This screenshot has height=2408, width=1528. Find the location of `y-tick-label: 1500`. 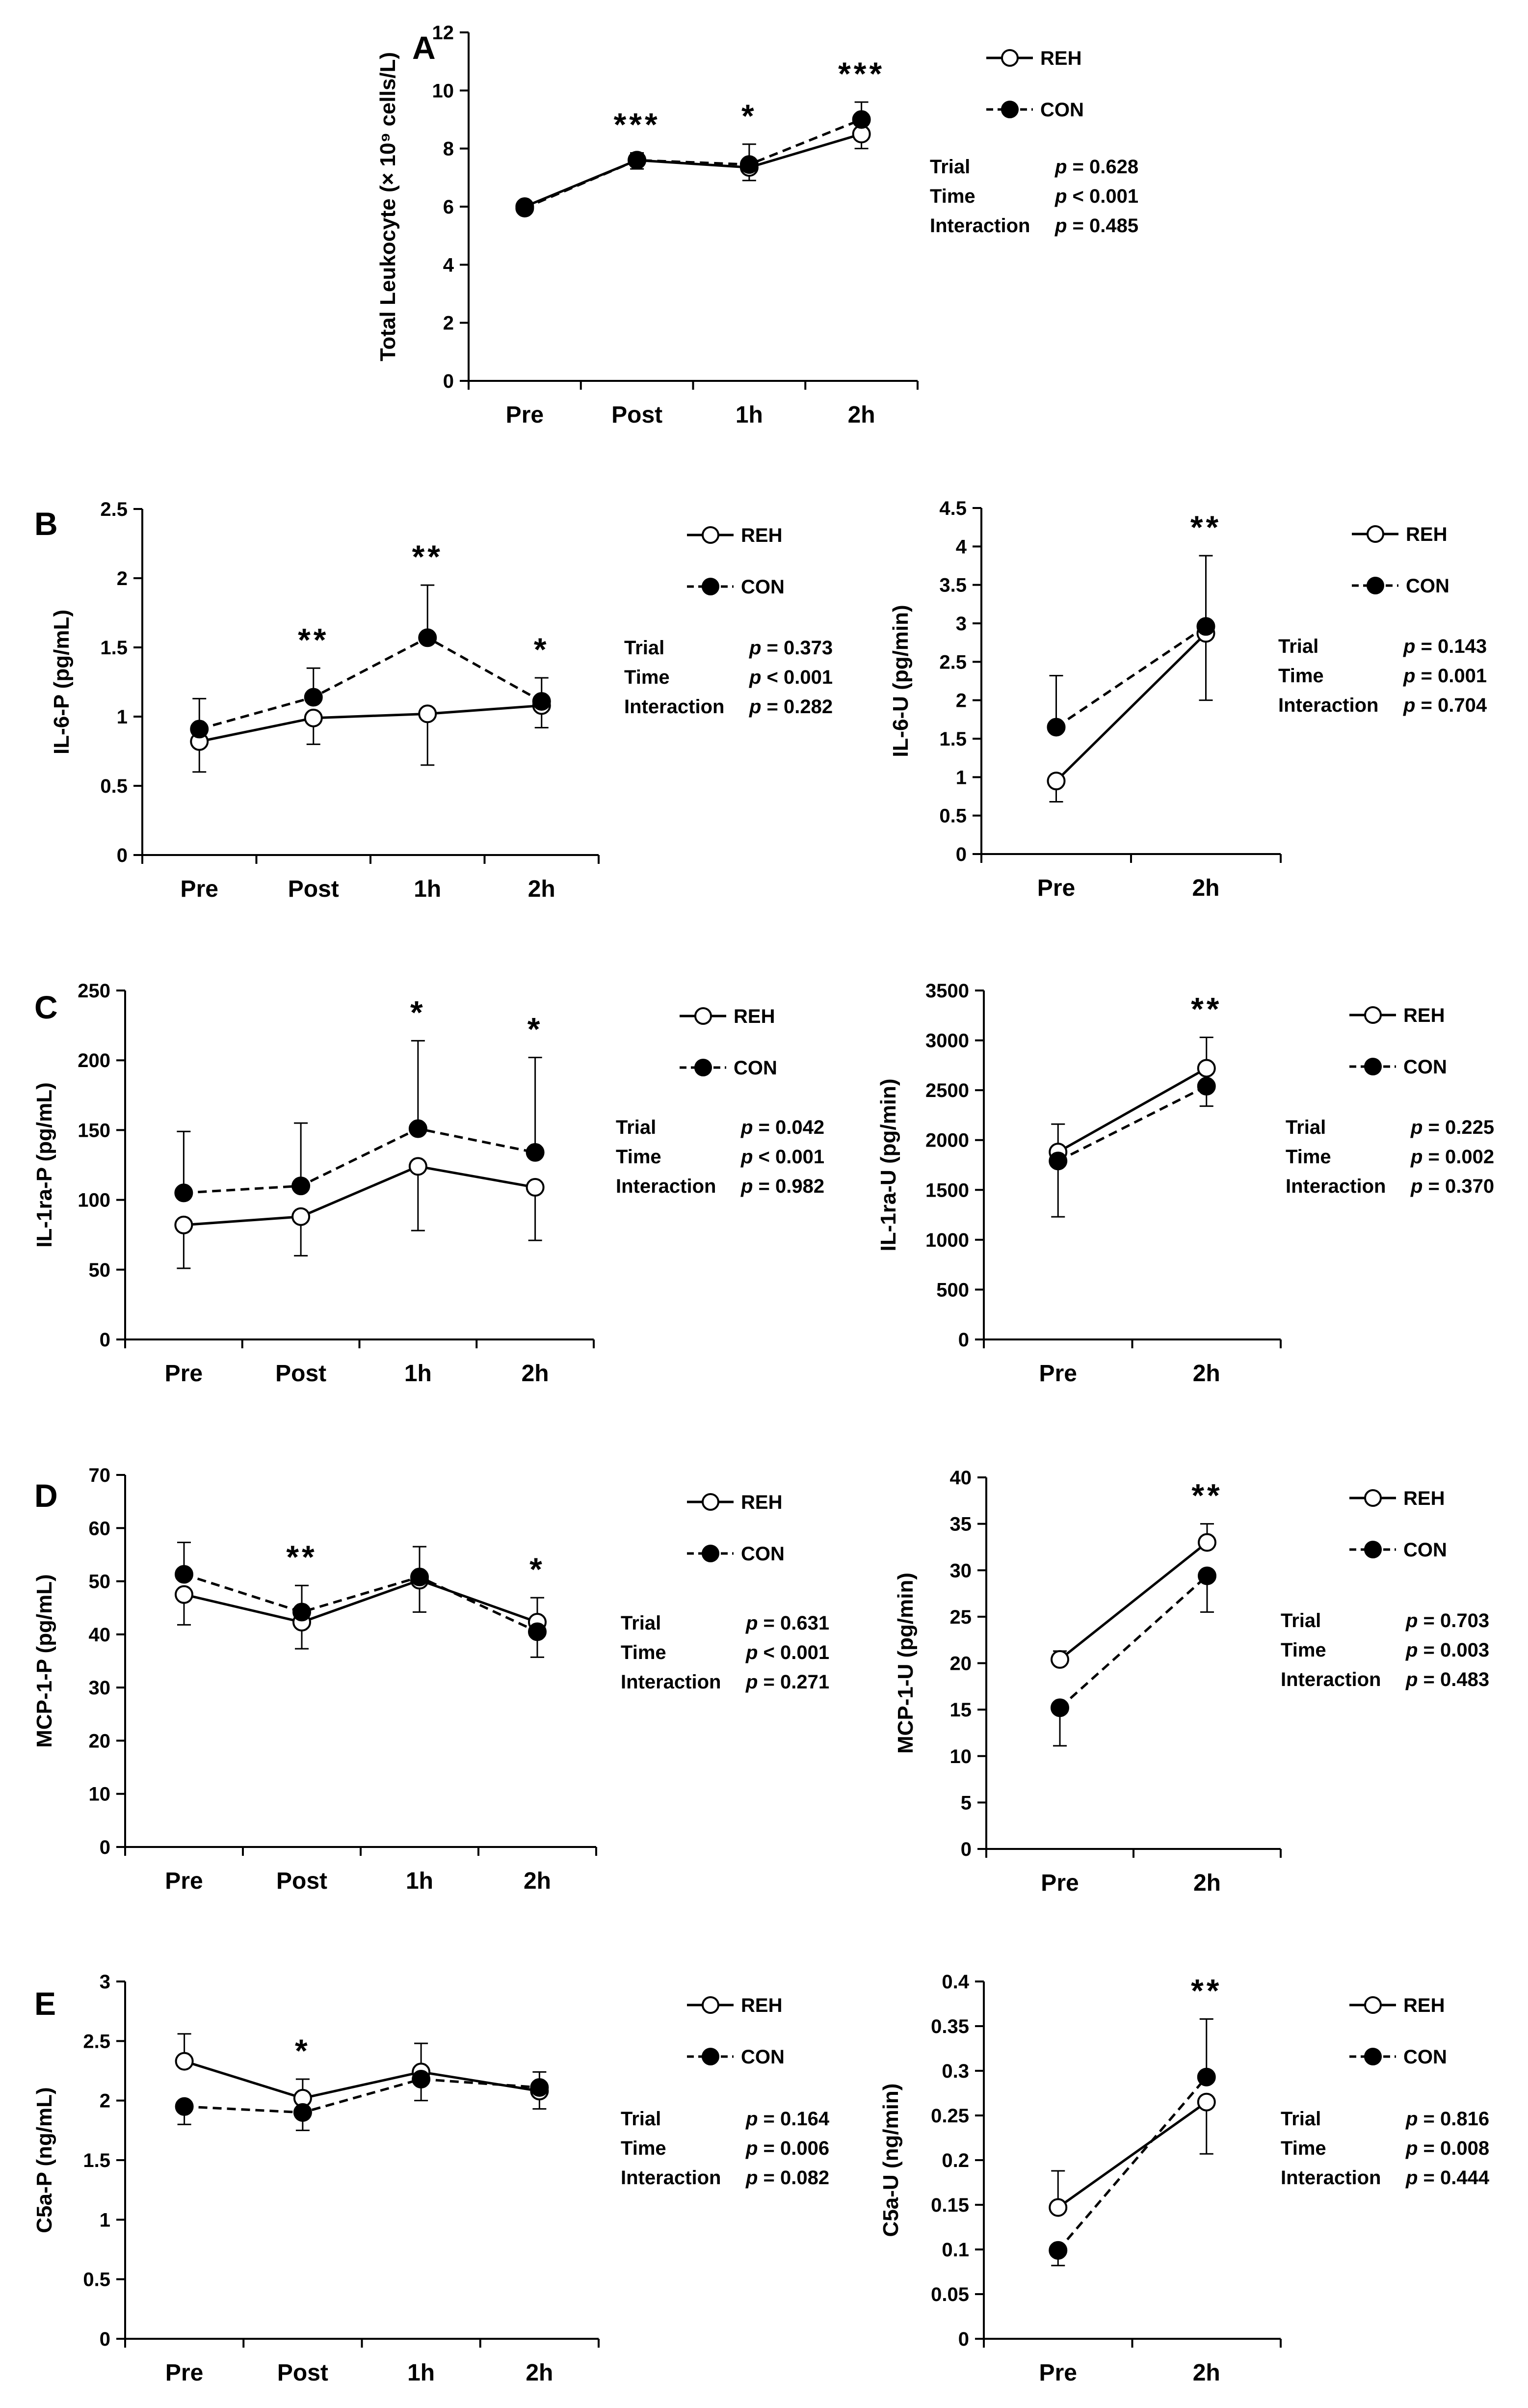

y-tick-label: 1500 is located at coordinates (947, 1190).